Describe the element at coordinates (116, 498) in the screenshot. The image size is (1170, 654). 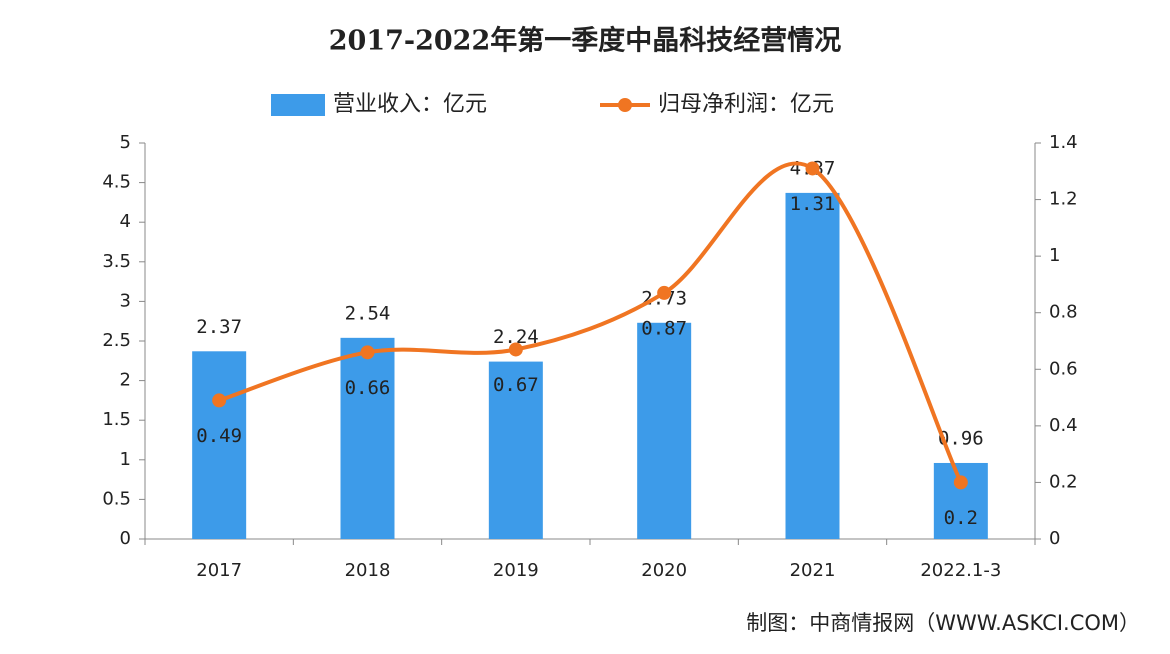
I see `y-tick-label: 0.5` at that location.